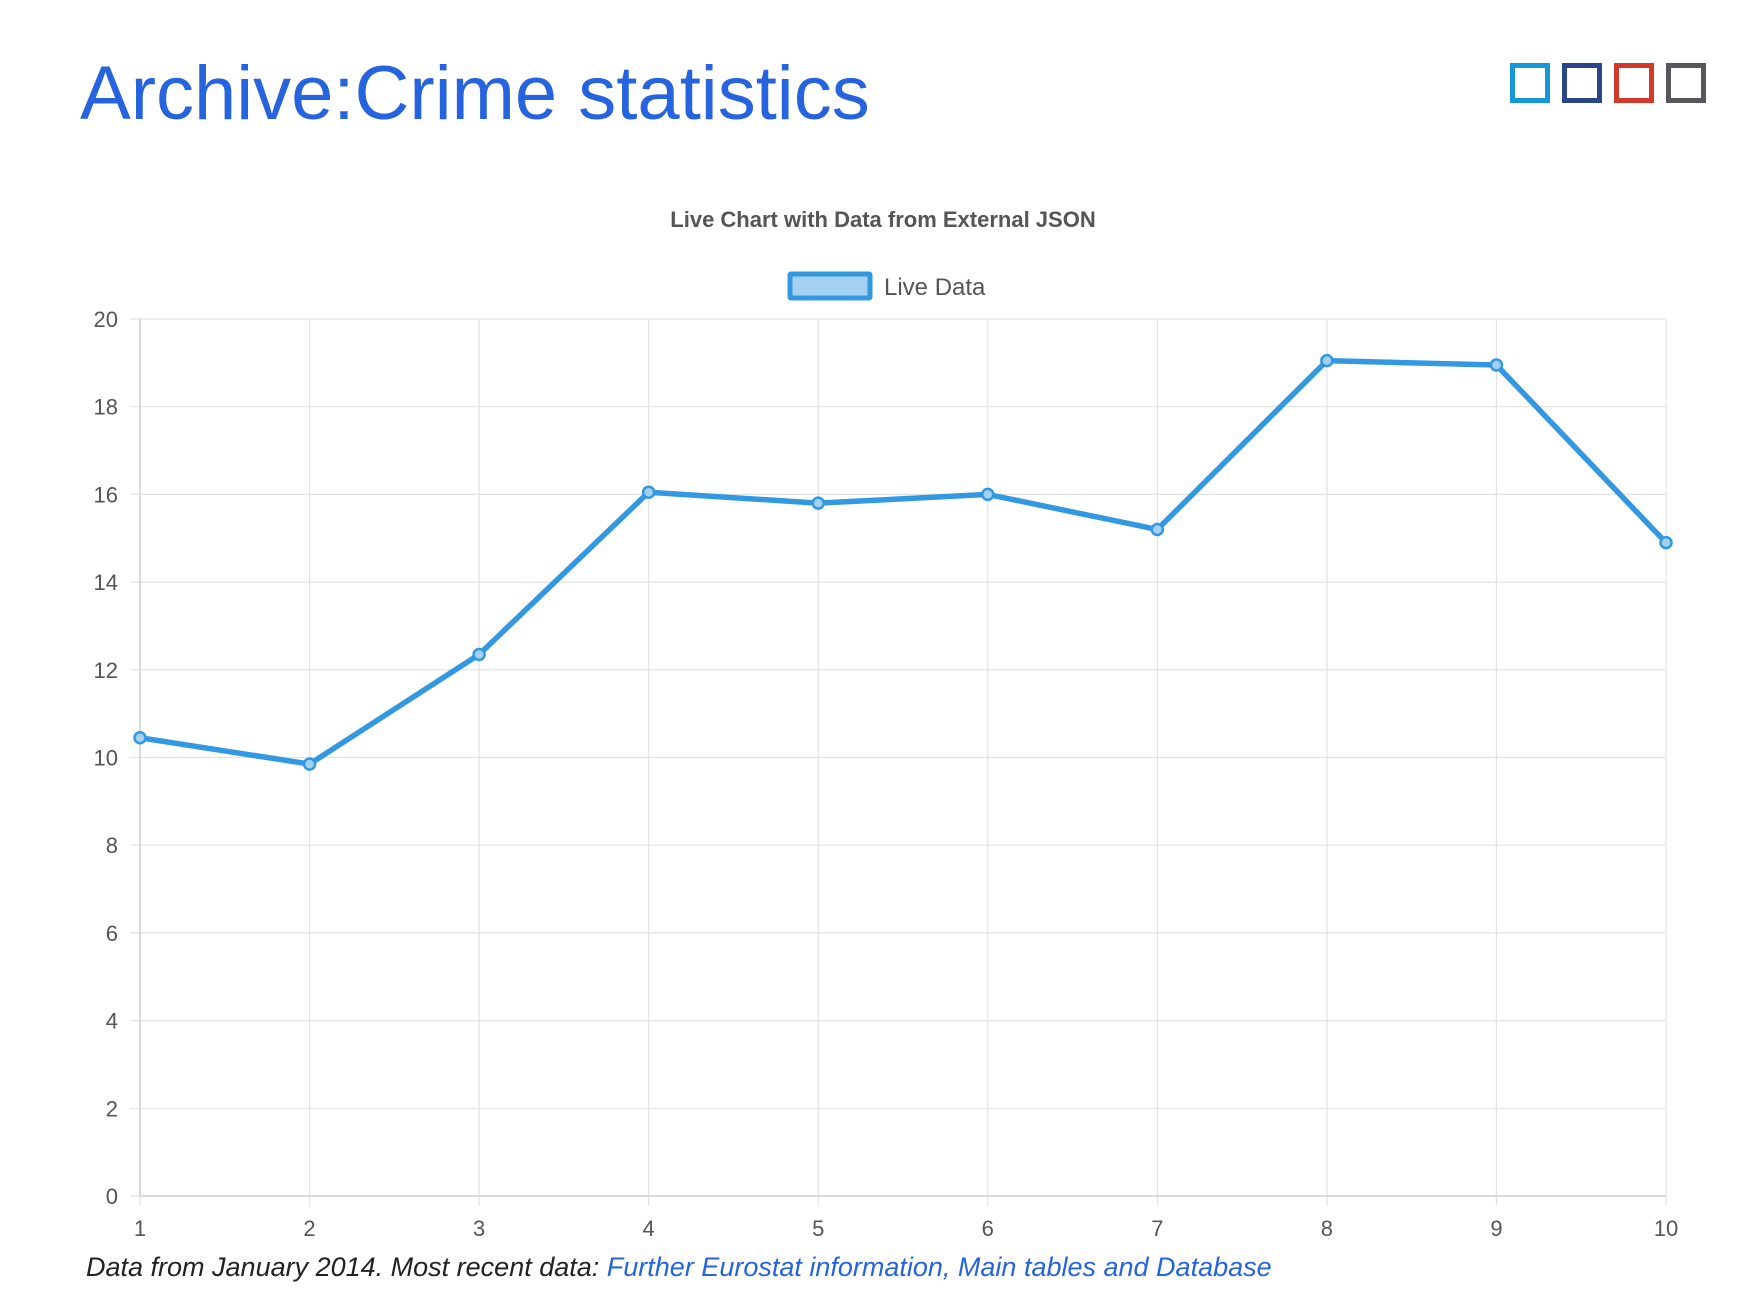  Describe the element at coordinates (112, 933) in the screenshot. I see `y-tick-label: 6` at that location.